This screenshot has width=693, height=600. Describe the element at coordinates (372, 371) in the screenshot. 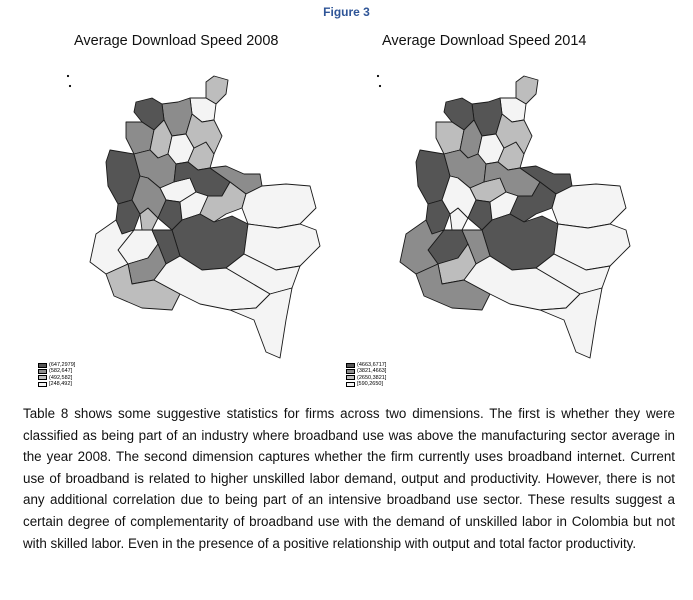

I see `legend-label: (3821,4663]` at that location.